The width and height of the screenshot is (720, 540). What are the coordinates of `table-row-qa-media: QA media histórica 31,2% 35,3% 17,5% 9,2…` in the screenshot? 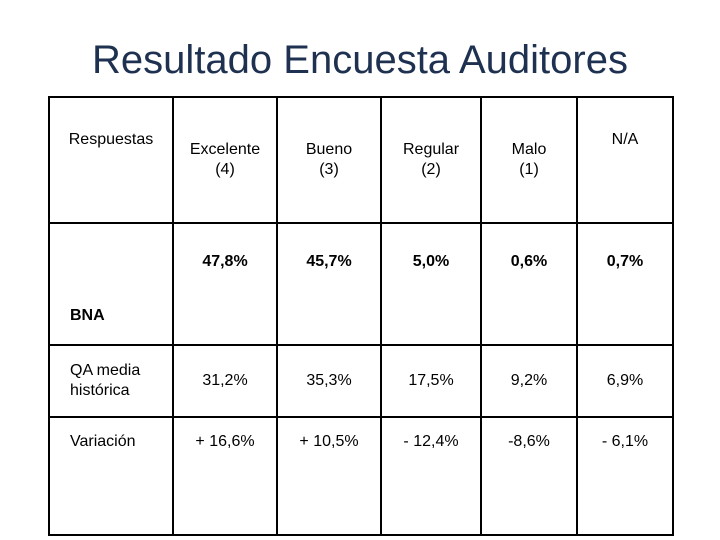 It's located at (361, 381).